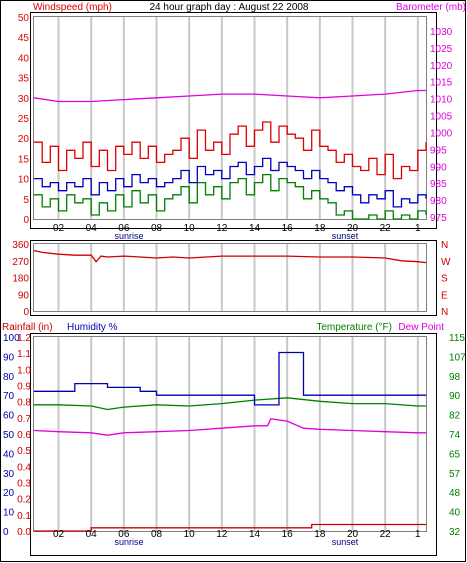  What do you see at coordinates (24, 516) in the screenshot?
I see `rainfall-tick-label: 0.1` at bounding box center [24, 516].